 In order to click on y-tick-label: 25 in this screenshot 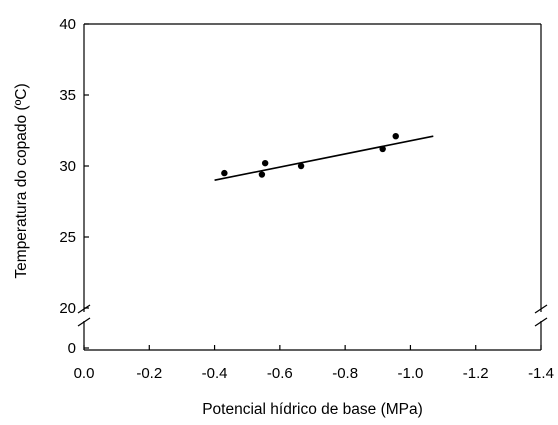, I will do `click(67, 237)`.